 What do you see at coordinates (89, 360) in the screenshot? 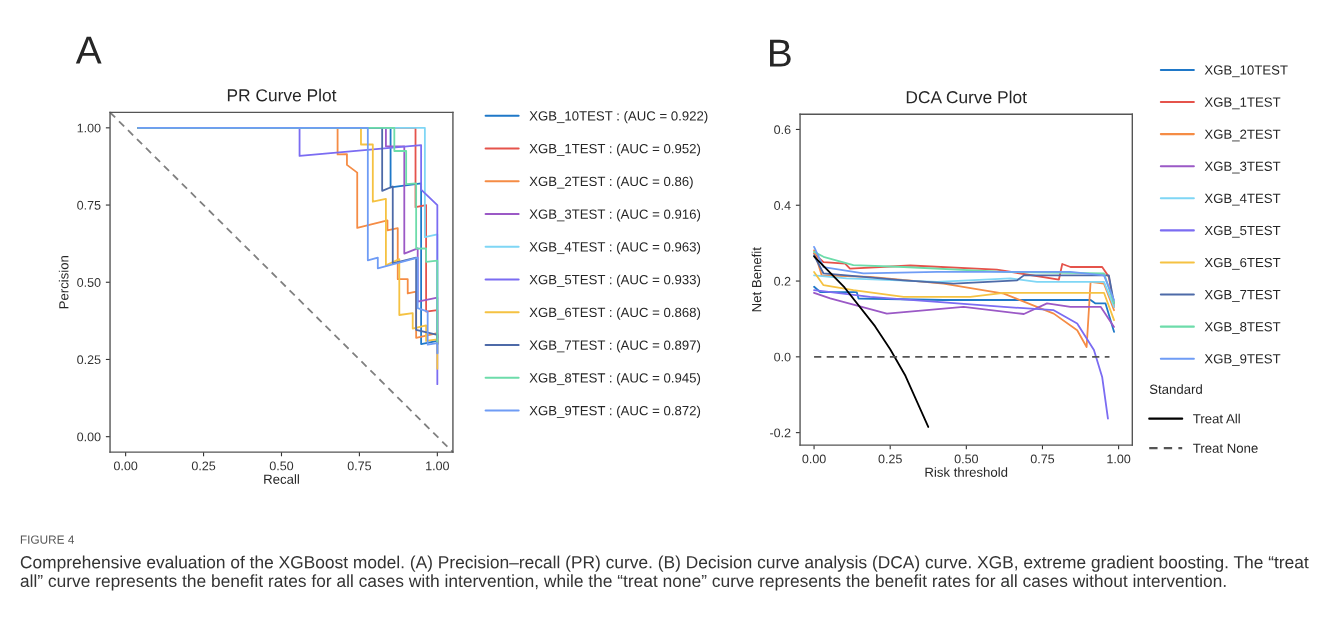
I see `y-tick-label: 0.25` at bounding box center [89, 360].